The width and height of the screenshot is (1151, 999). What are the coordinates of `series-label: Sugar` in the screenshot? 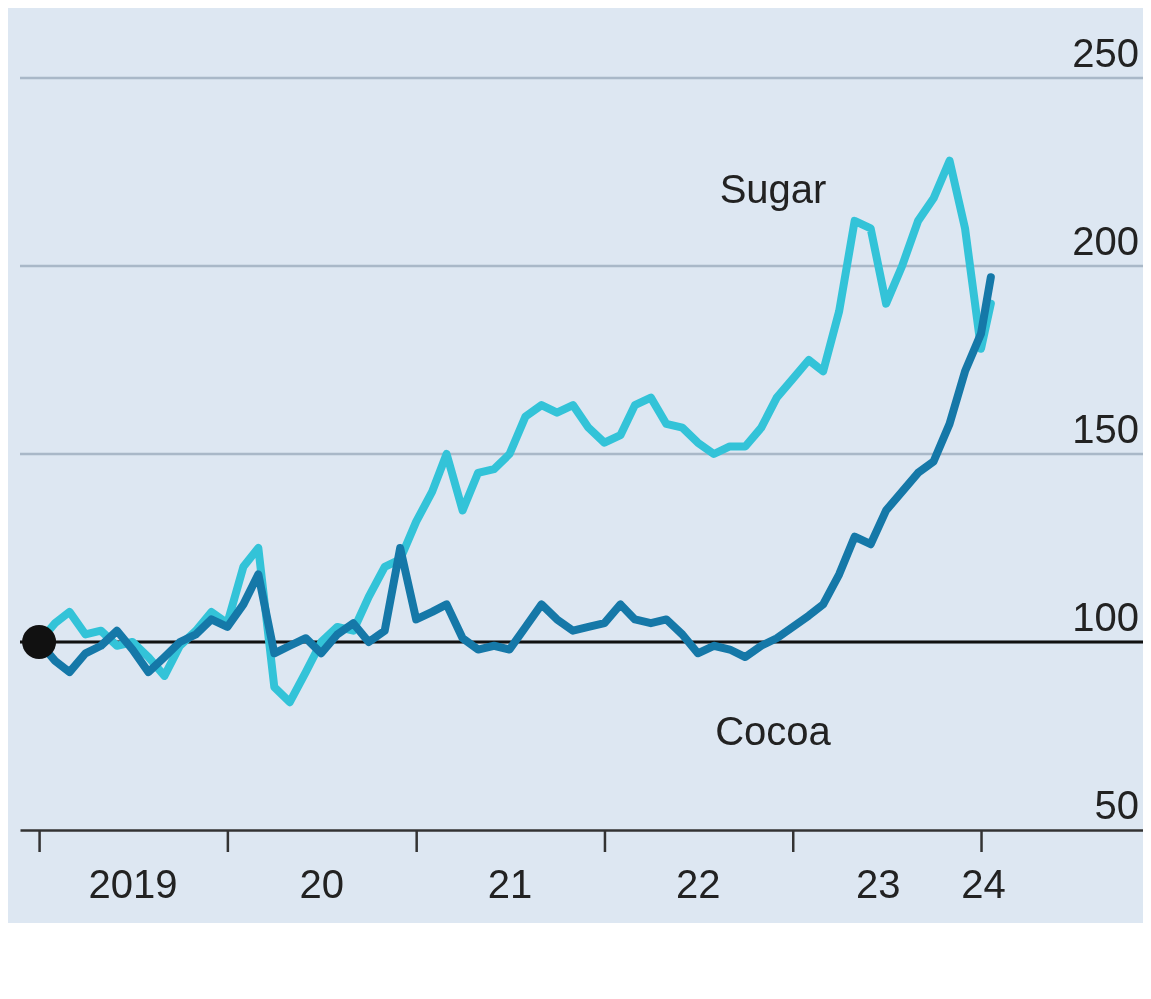 It's located at (773, 189).